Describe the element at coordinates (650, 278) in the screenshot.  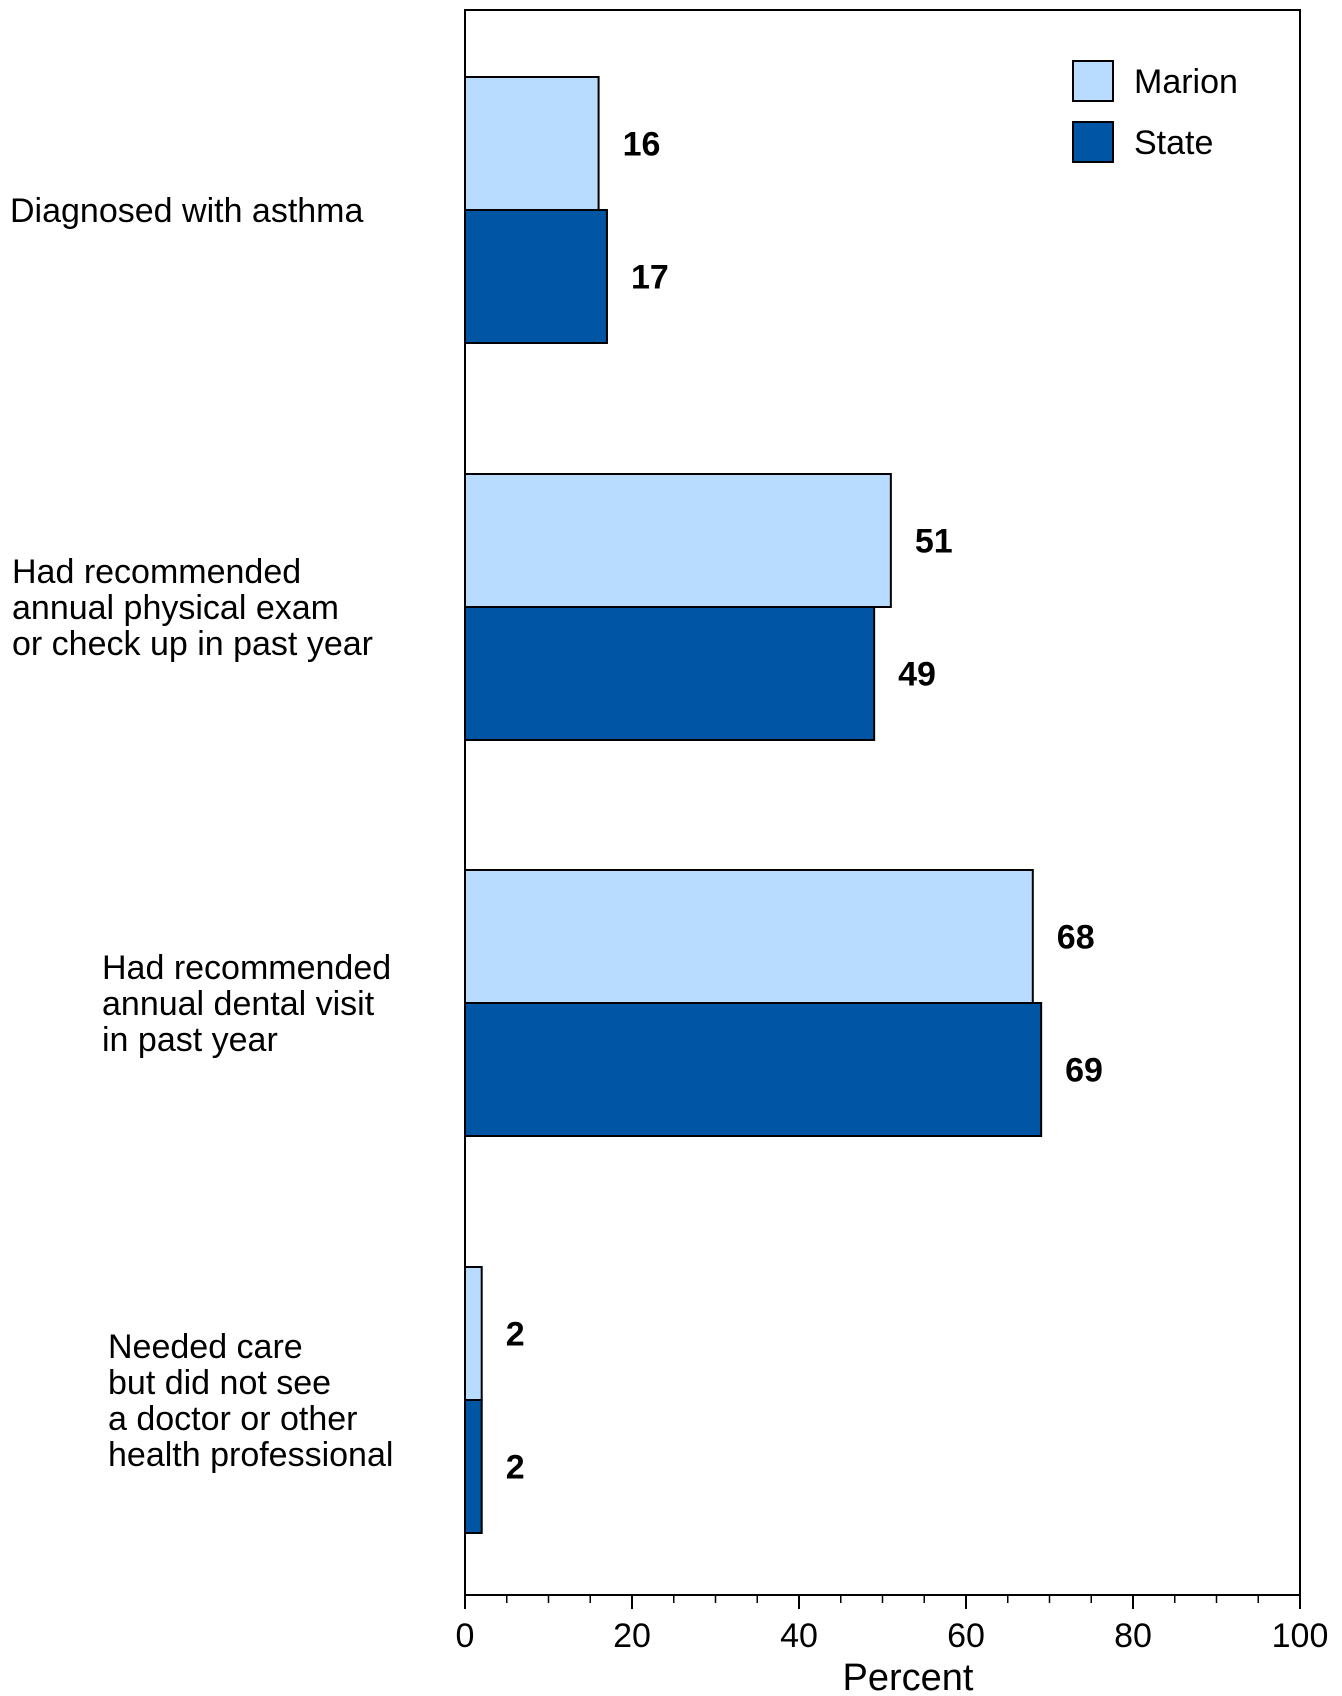
I see `value-label-state-0: 17` at that location.